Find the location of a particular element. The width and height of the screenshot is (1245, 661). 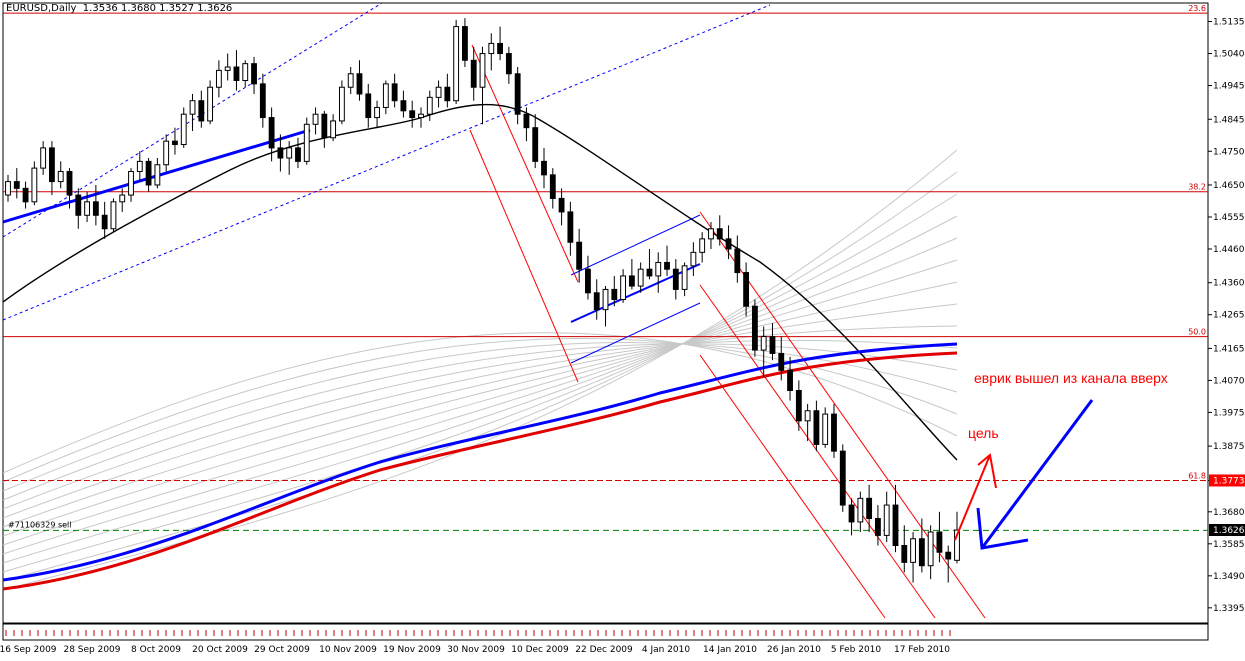

x-tick-label: 30 Nov 2009 is located at coordinates (476, 650).